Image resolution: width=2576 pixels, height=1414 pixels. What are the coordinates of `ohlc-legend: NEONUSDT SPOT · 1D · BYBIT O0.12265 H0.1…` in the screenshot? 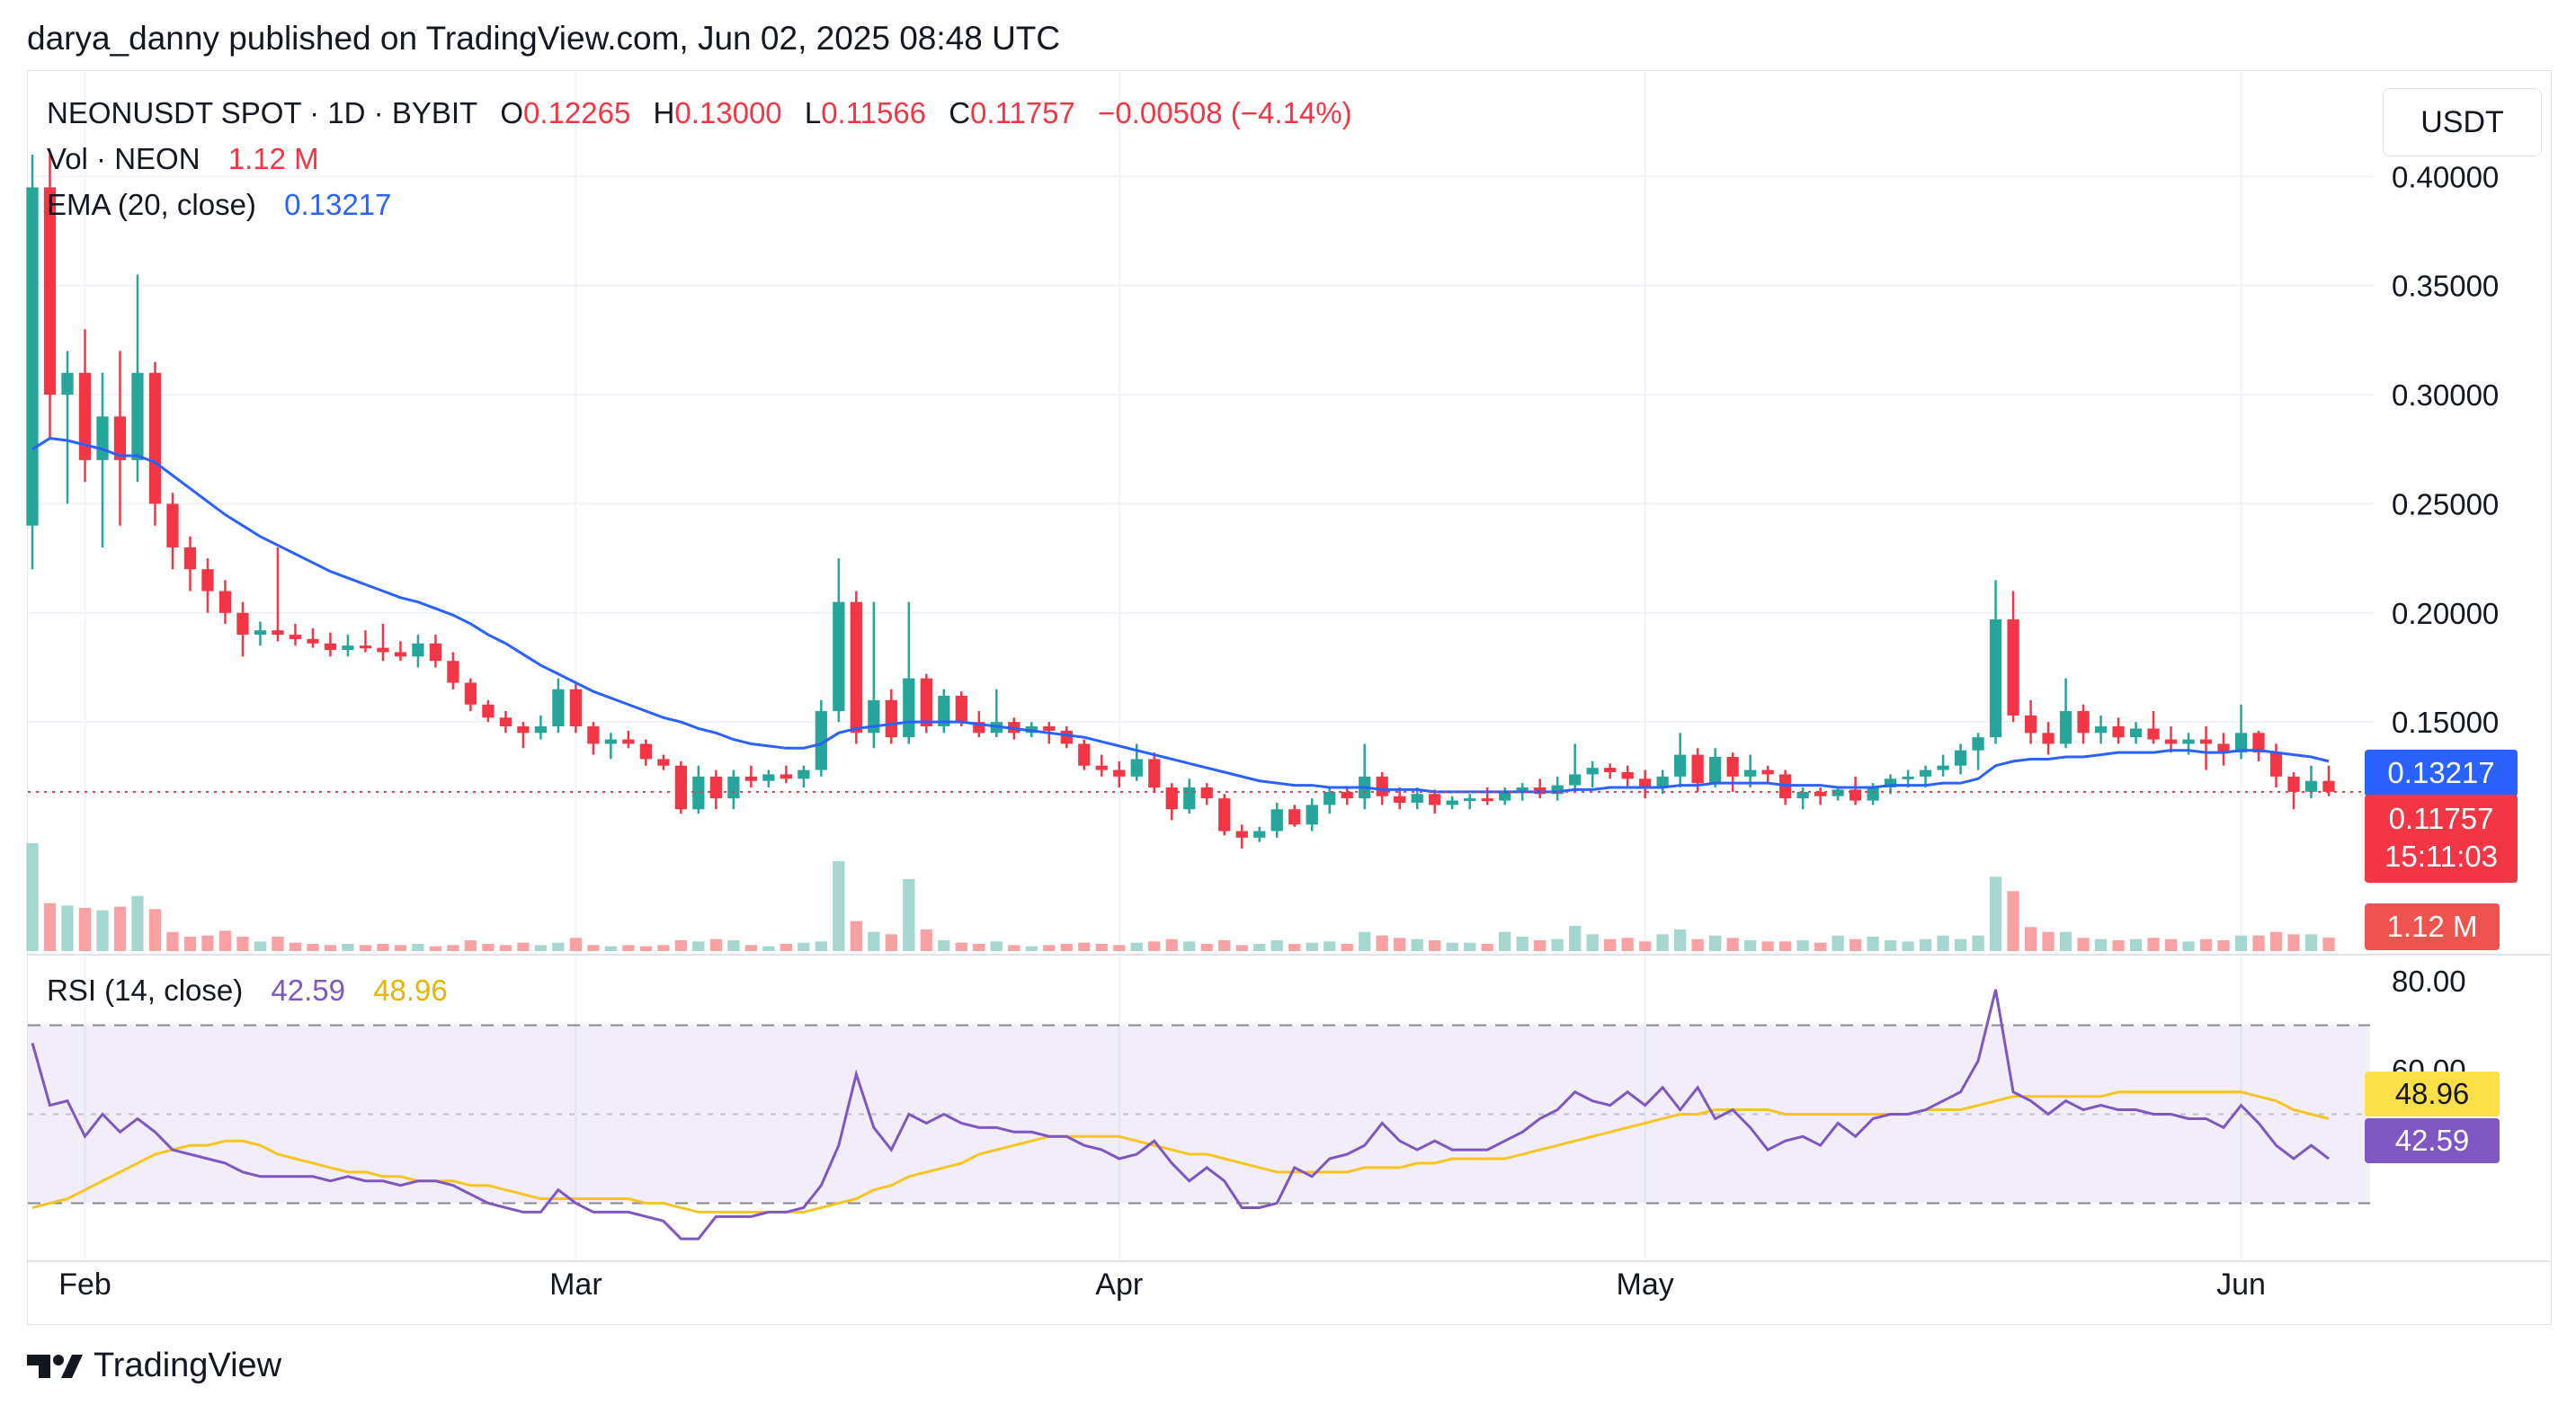 It's located at (703, 113).